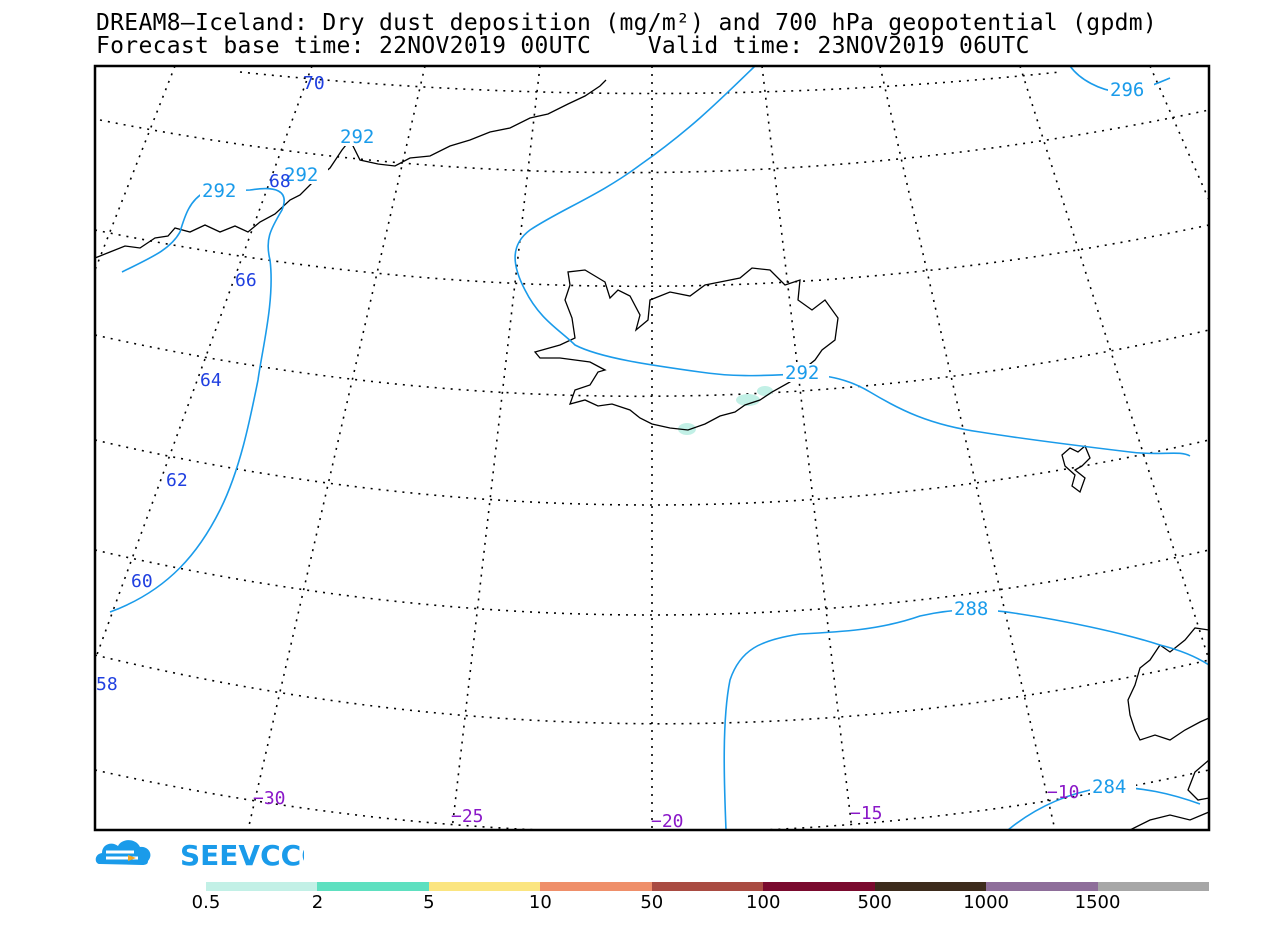 The height and width of the screenshot is (925, 1271). What do you see at coordinates (135, 168) in the screenshot?
I see `meridian-minus35` at bounding box center [135, 168].